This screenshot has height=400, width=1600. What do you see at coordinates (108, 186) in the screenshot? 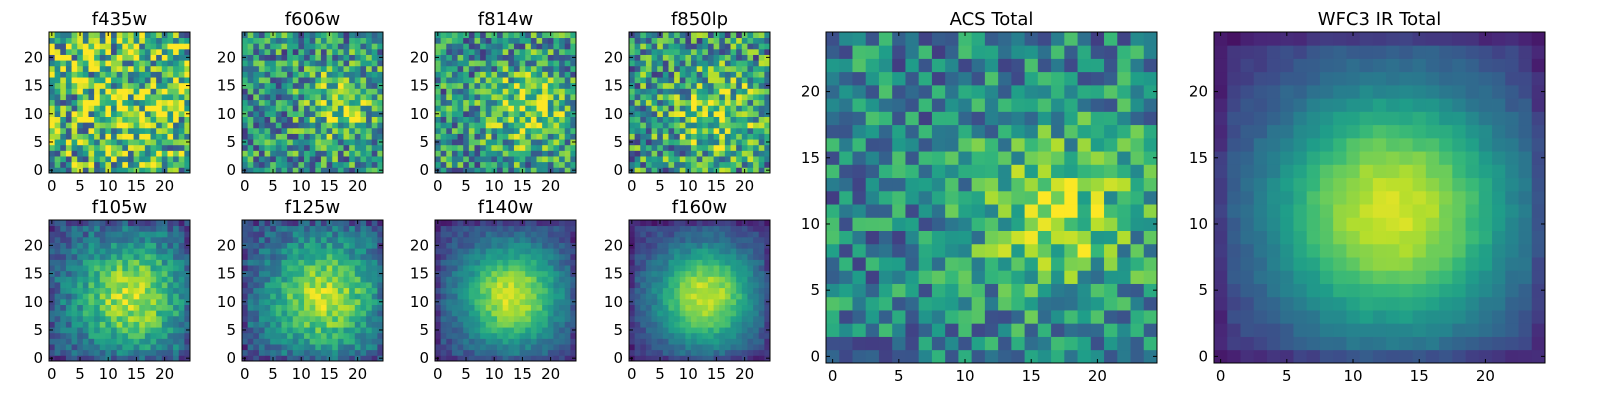
I see `x-tick-label: 10` at bounding box center [108, 186].